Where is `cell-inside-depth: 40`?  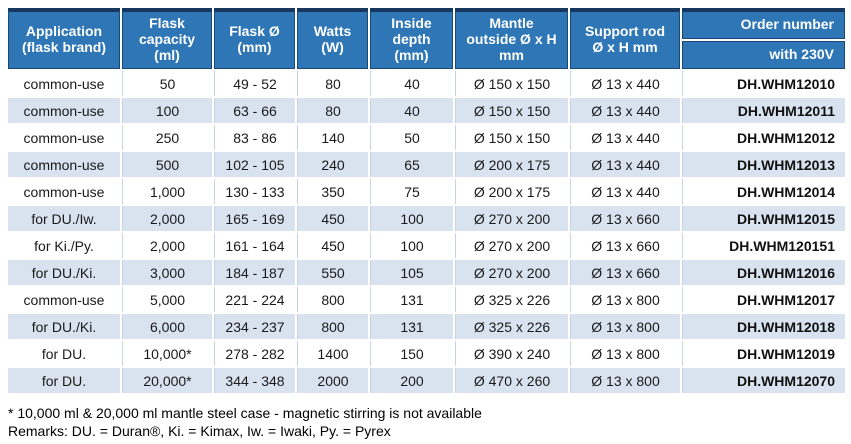 cell-inside-depth: 40 is located at coordinates (411, 83).